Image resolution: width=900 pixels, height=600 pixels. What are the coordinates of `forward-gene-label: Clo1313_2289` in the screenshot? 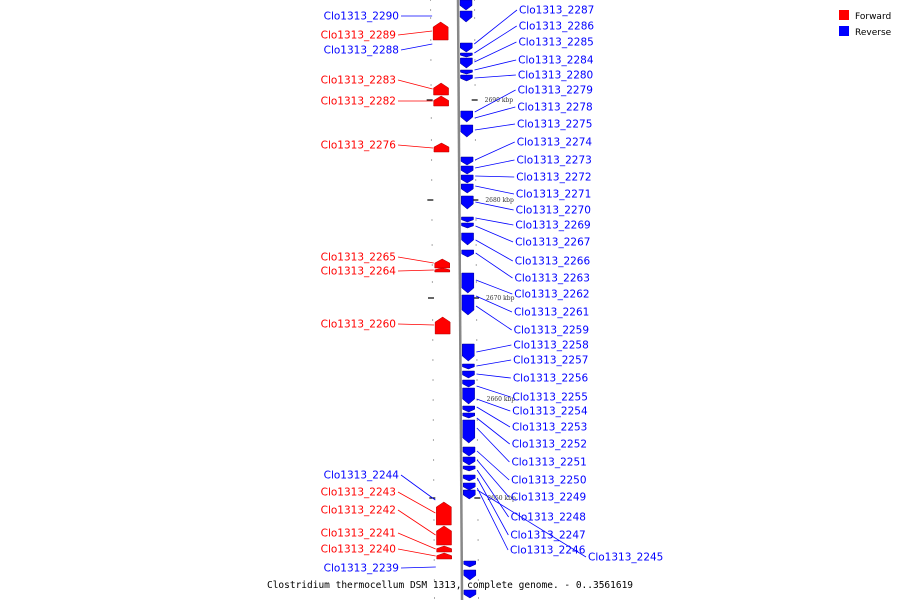 It's located at (358, 36).